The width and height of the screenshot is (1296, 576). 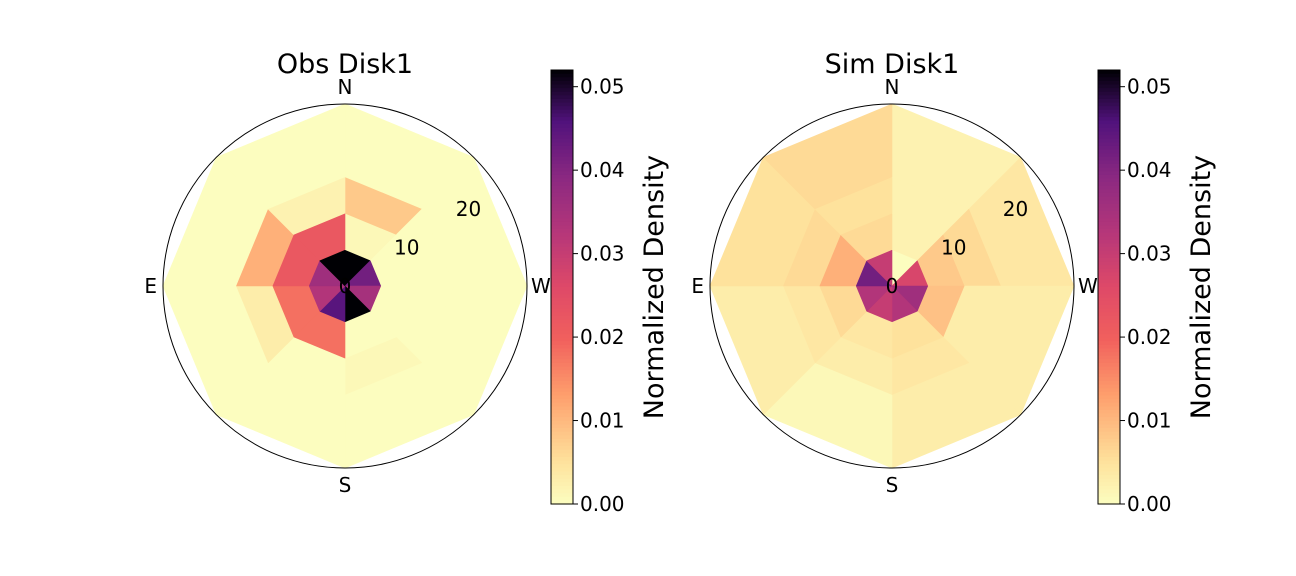 What do you see at coordinates (602, 421) in the screenshot?
I see `colorbar-tick-label: 0.01` at bounding box center [602, 421].